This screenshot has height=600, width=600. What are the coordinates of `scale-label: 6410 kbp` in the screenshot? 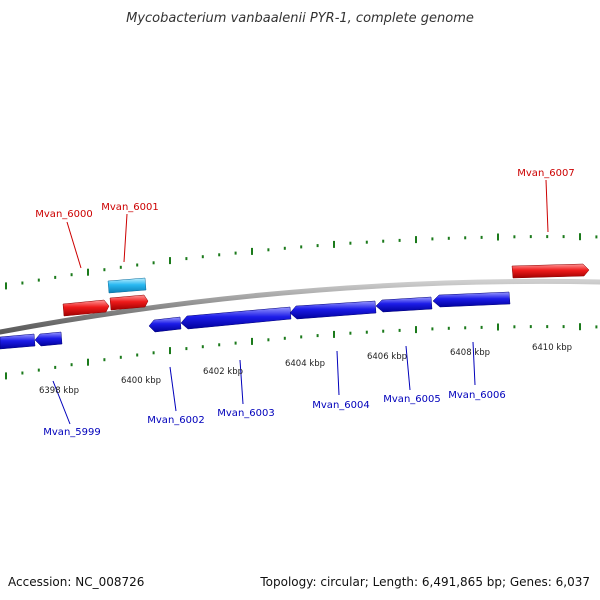 It's located at (552, 348).